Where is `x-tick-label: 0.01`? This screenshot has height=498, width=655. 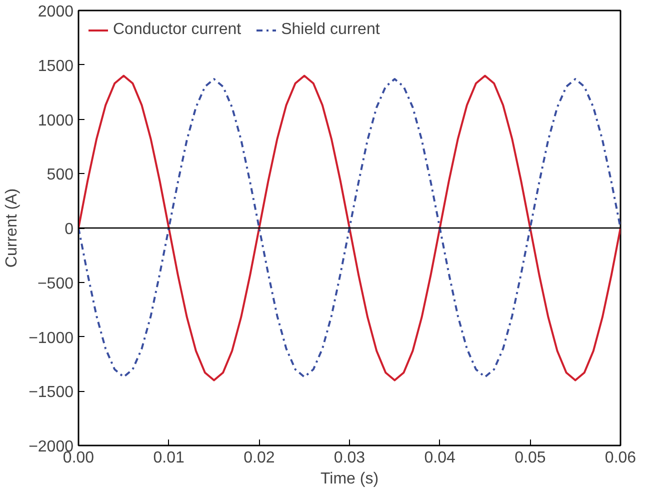
x-tick-label: 0.01 is located at coordinates (169, 458).